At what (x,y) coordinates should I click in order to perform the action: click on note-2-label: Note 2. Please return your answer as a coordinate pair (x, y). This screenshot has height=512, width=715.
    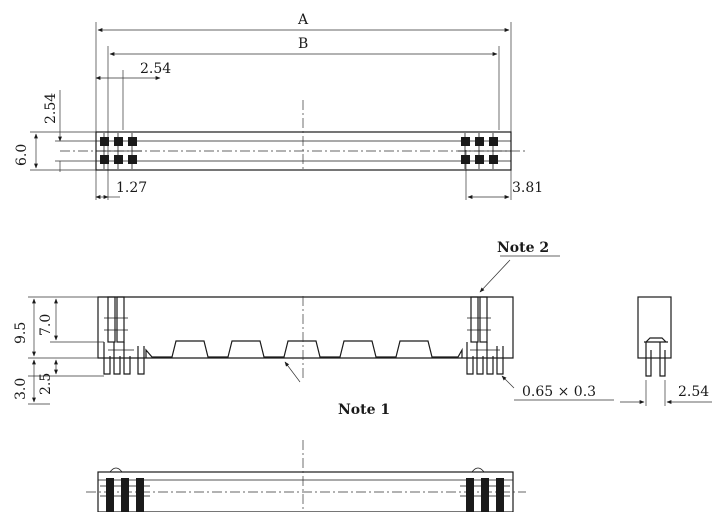
    Looking at the image, I should click on (523, 248).